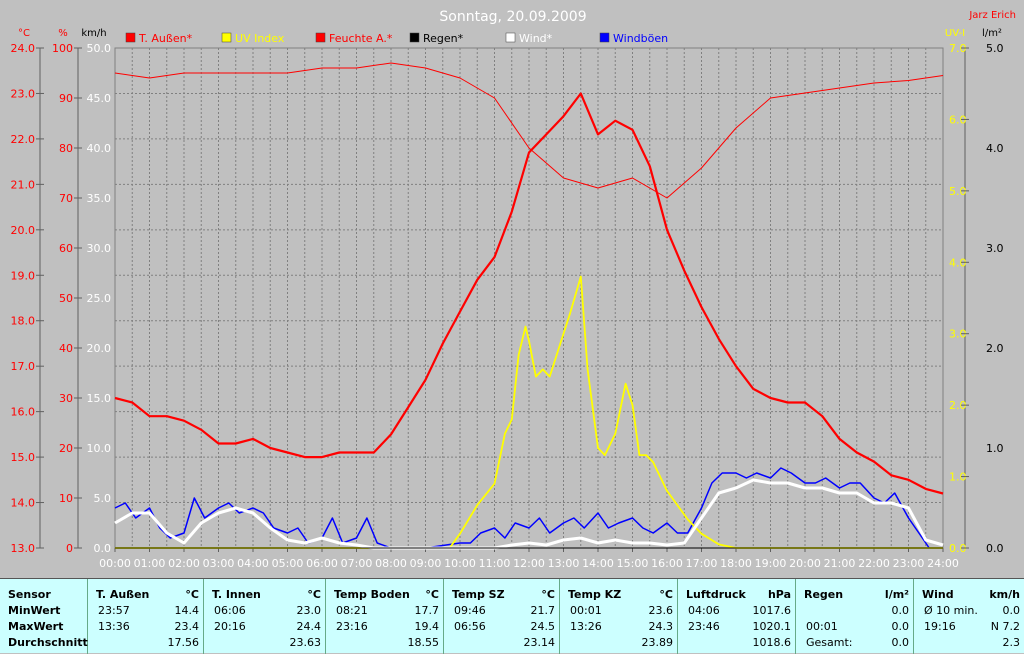  I want to click on humidity-tick-label: 10, so click(66, 498).